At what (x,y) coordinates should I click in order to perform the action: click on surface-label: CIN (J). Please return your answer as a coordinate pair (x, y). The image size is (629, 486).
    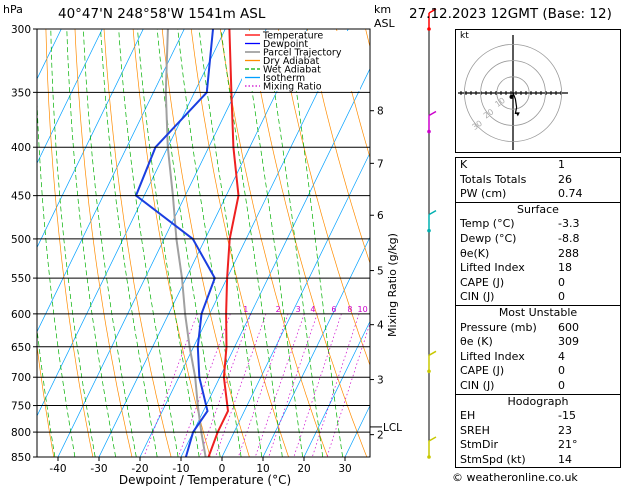
    Looking at the image, I should click on (477, 297).